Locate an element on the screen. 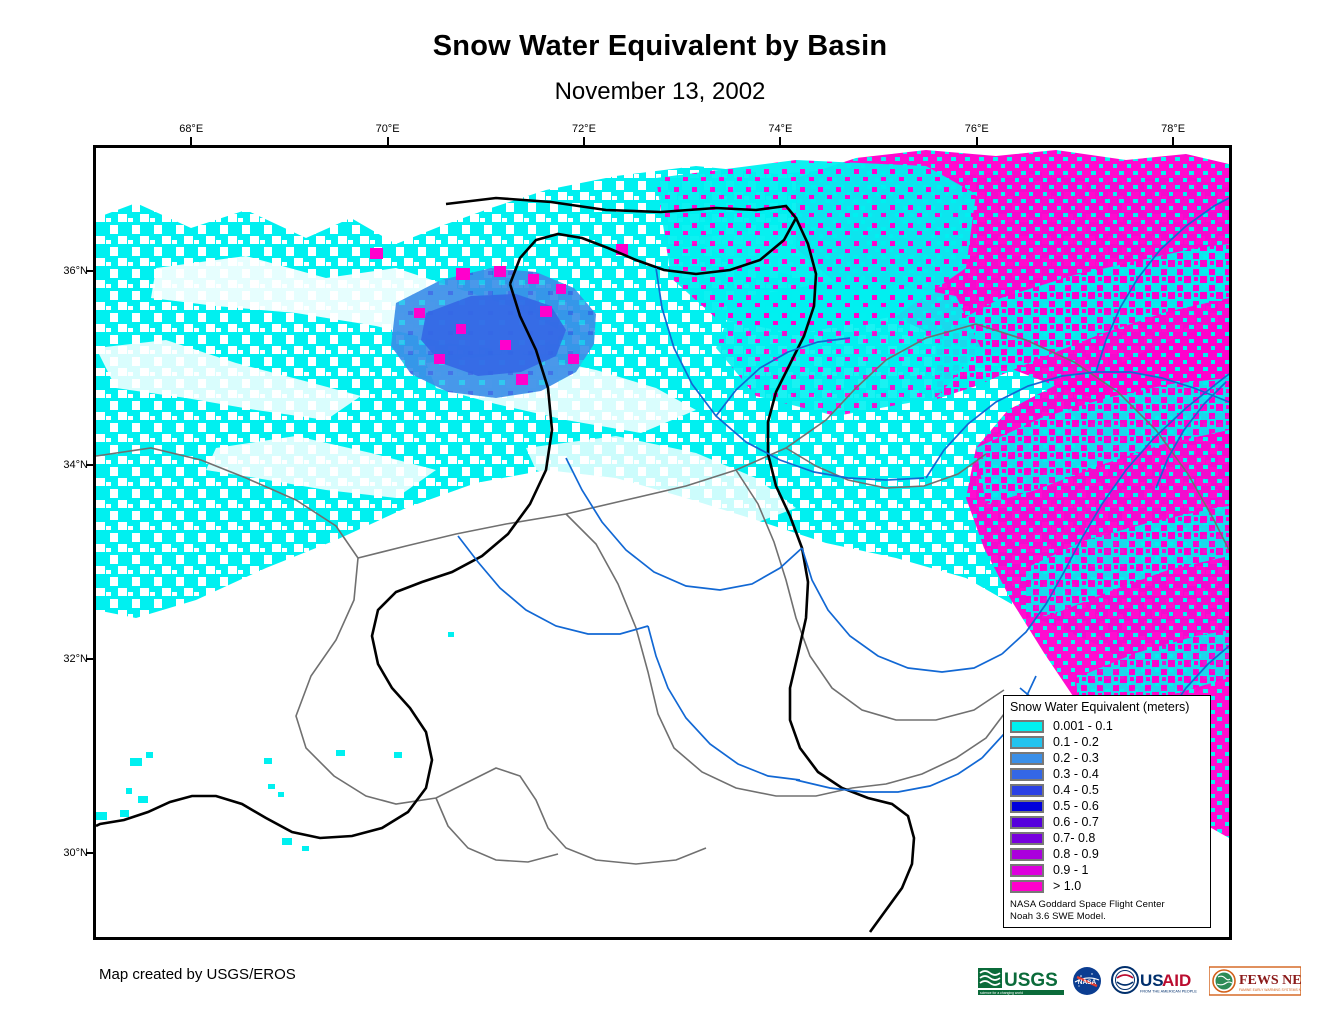  legend-label: 0.7- 0.8 is located at coordinates (1074, 837).